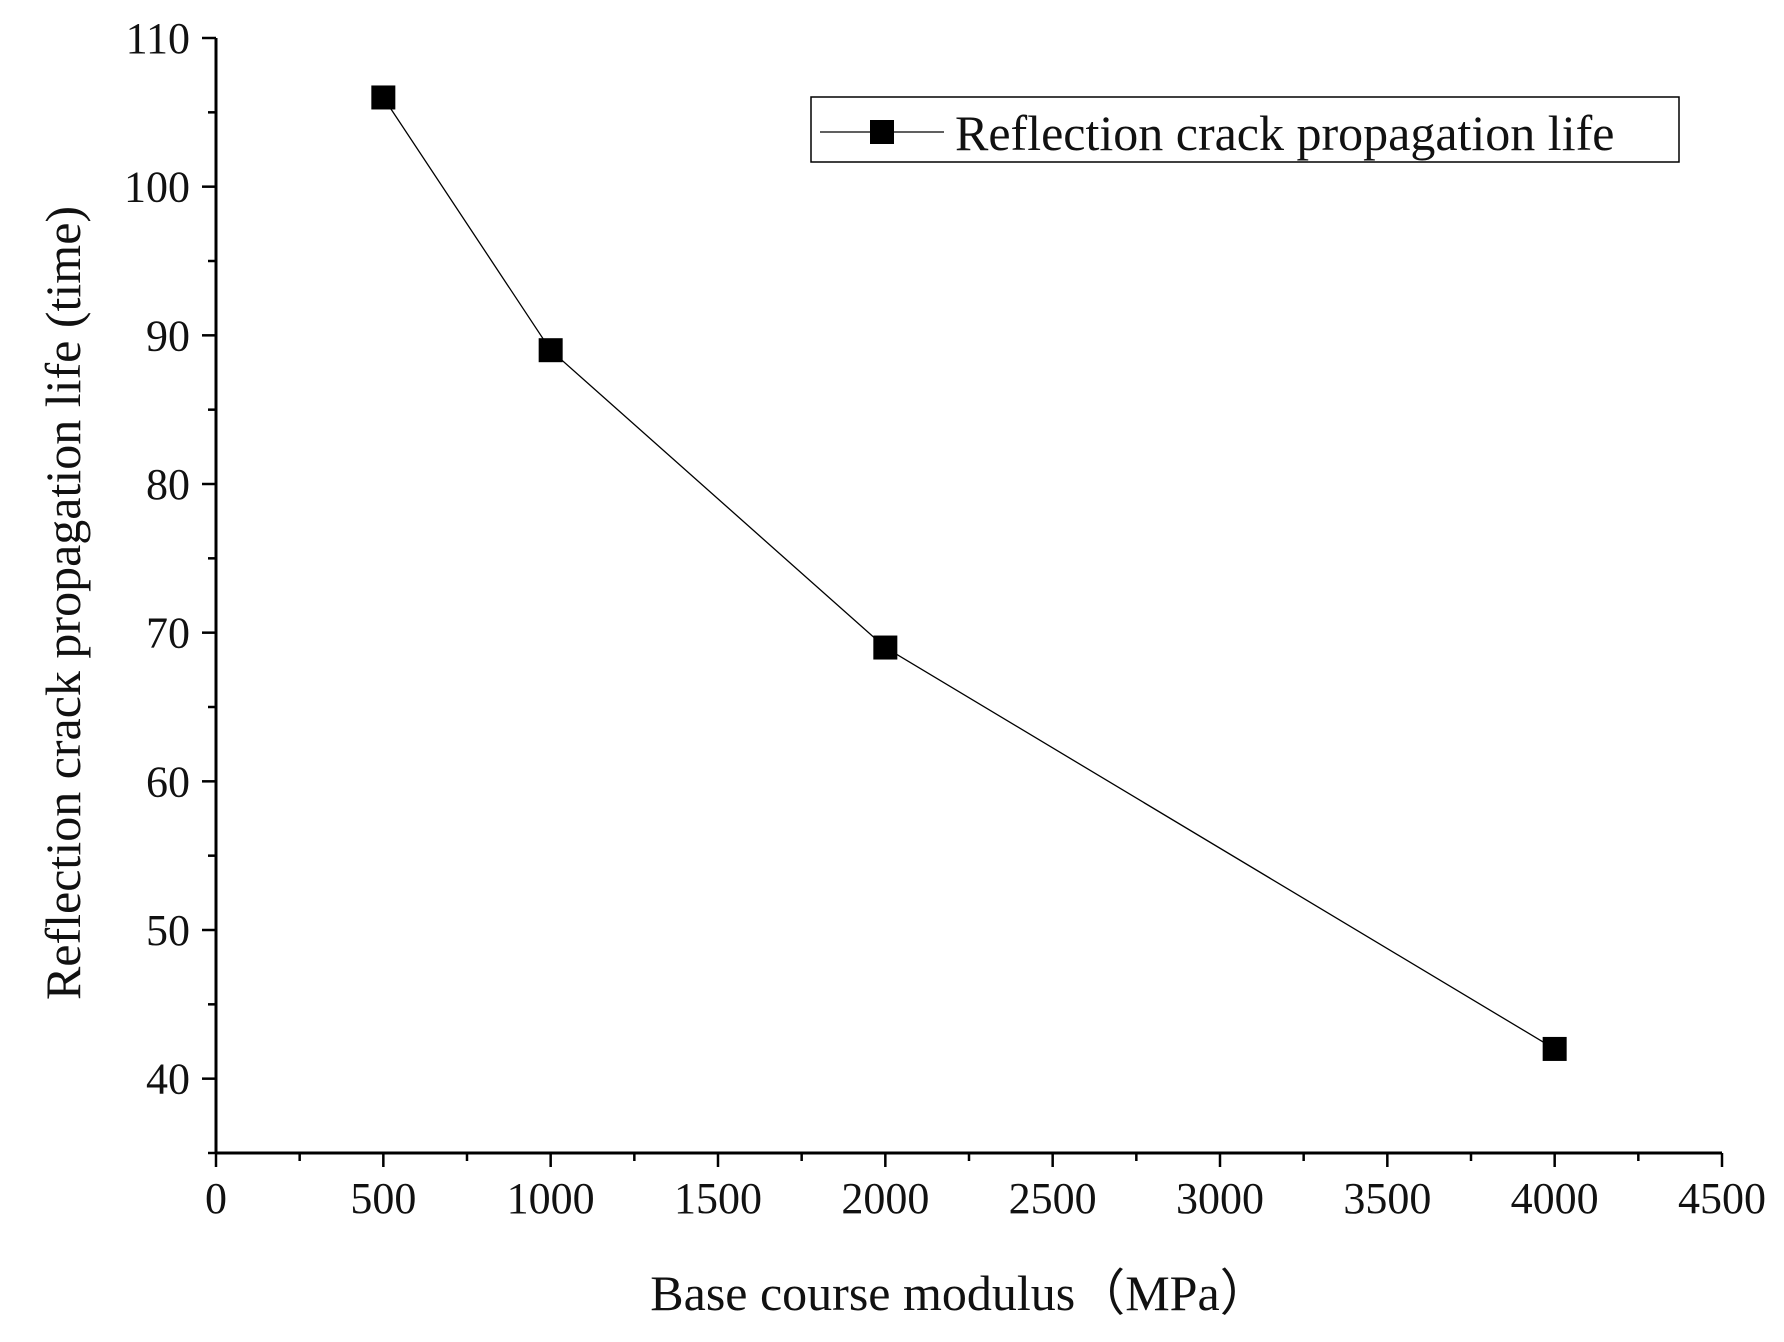 This screenshot has height=1342, width=1784. What do you see at coordinates (1722, 1198) in the screenshot?
I see `x-tick-label: 4500` at bounding box center [1722, 1198].